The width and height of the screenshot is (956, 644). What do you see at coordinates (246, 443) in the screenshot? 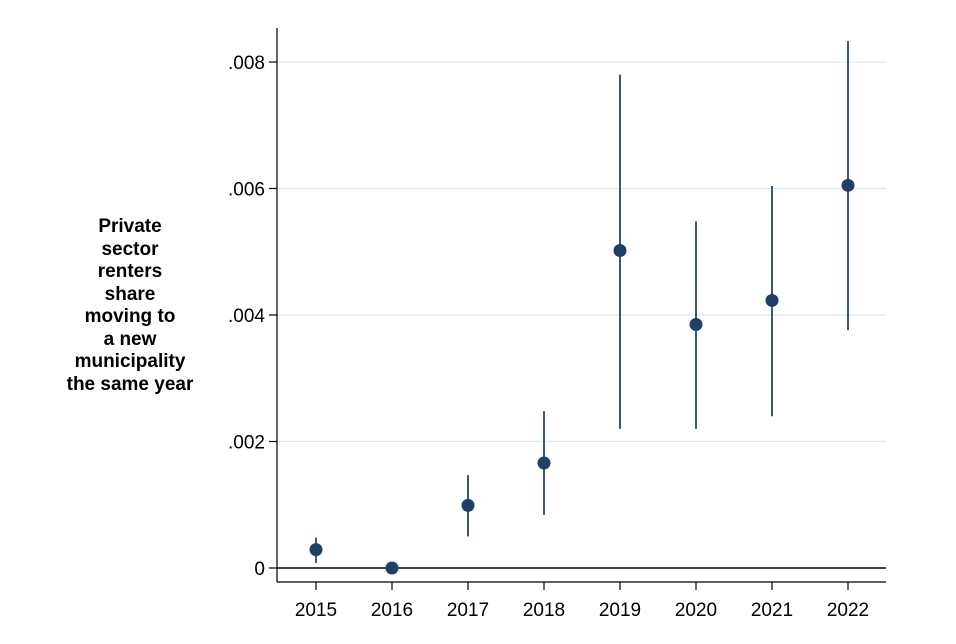
I see `y-tick-label: .002` at bounding box center [246, 443].